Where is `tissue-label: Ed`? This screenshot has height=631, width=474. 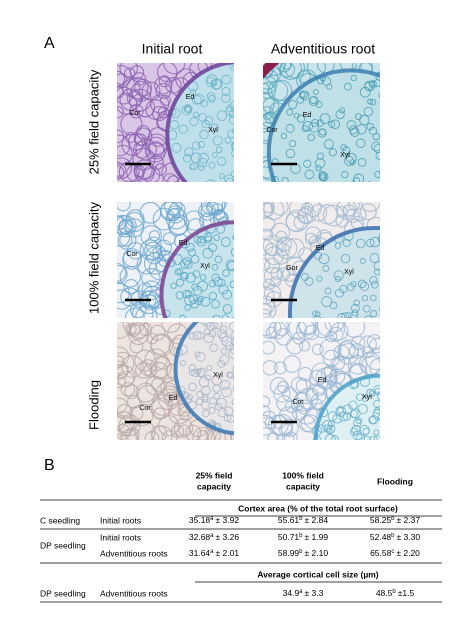
tissue-label: Ed is located at coordinates (322, 380).